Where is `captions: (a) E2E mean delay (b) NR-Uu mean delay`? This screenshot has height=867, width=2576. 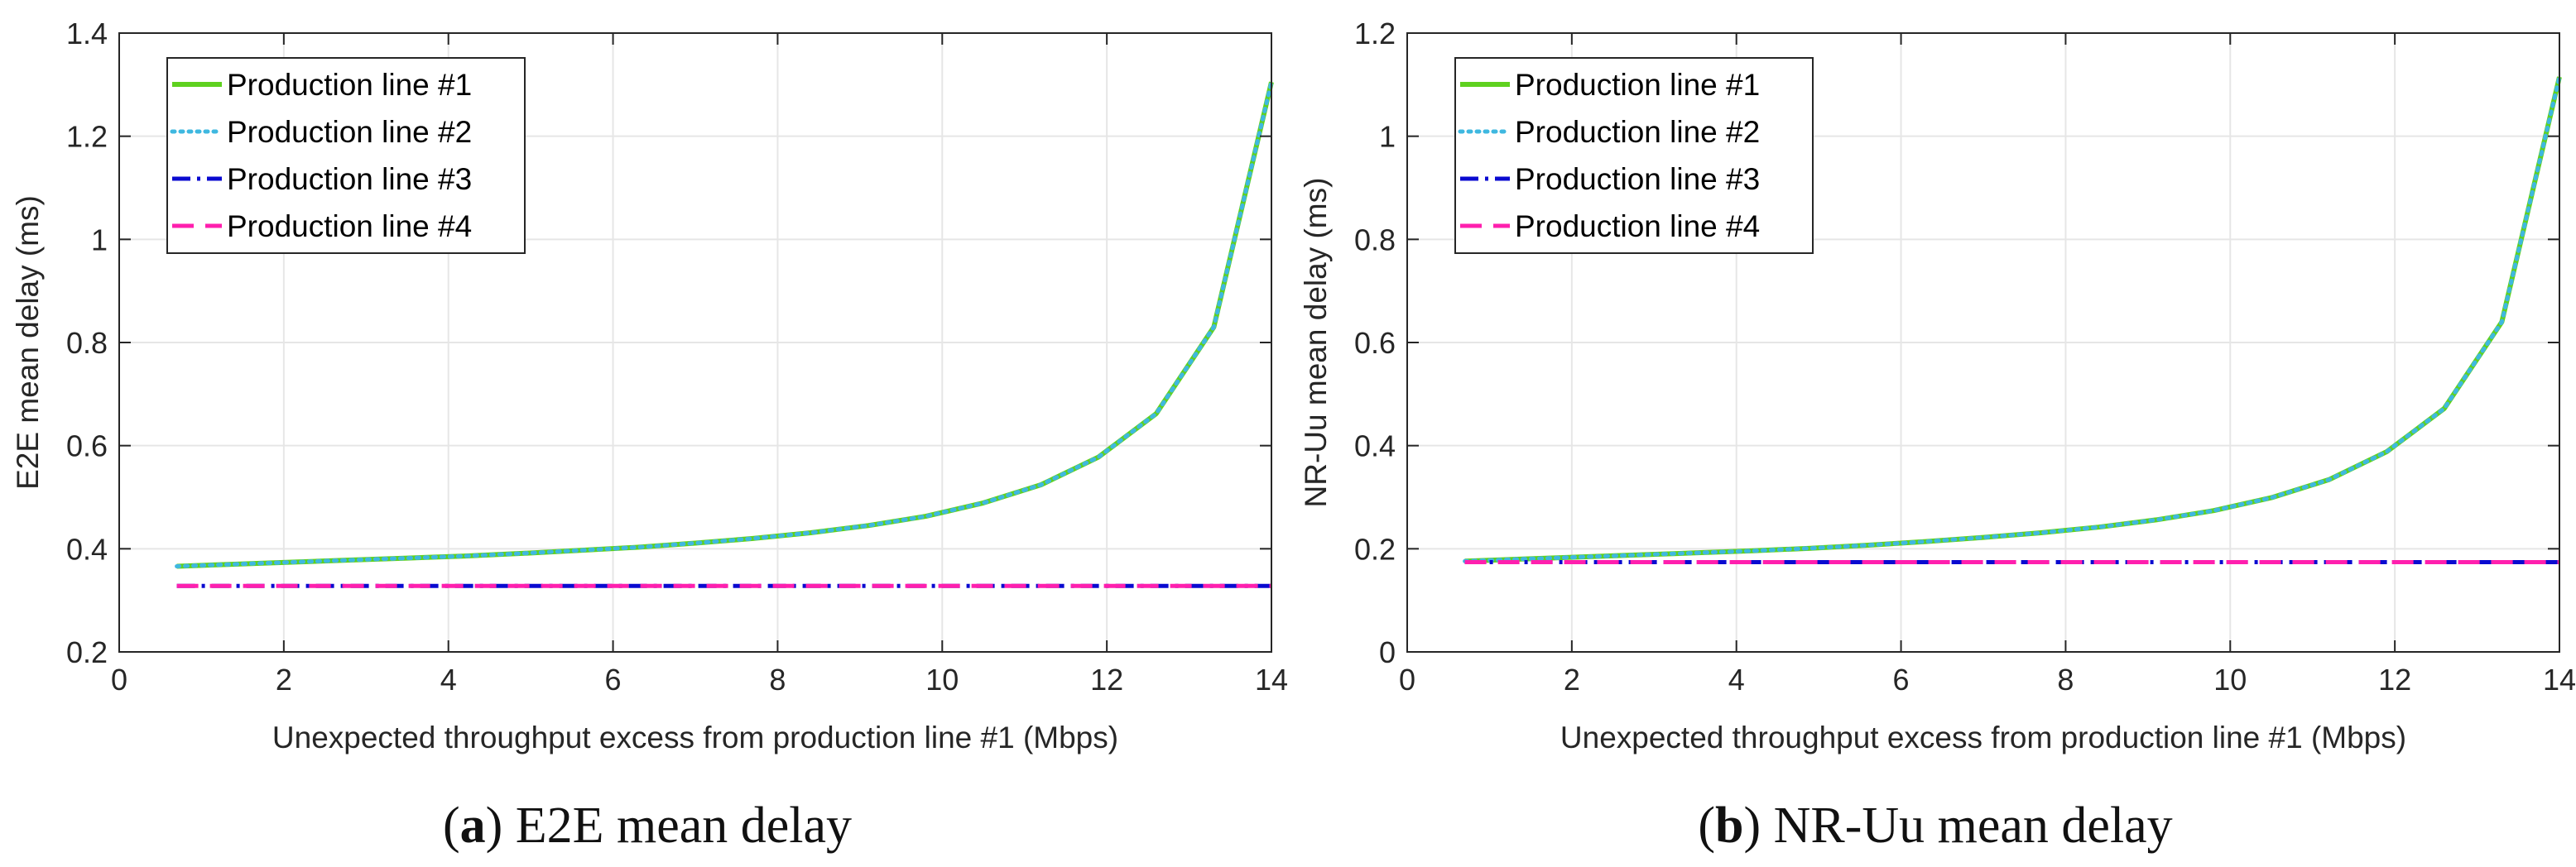
captions: (a) E2E mean delay (b) NR-Uu mean delay is located at coordinates (1308, 826).